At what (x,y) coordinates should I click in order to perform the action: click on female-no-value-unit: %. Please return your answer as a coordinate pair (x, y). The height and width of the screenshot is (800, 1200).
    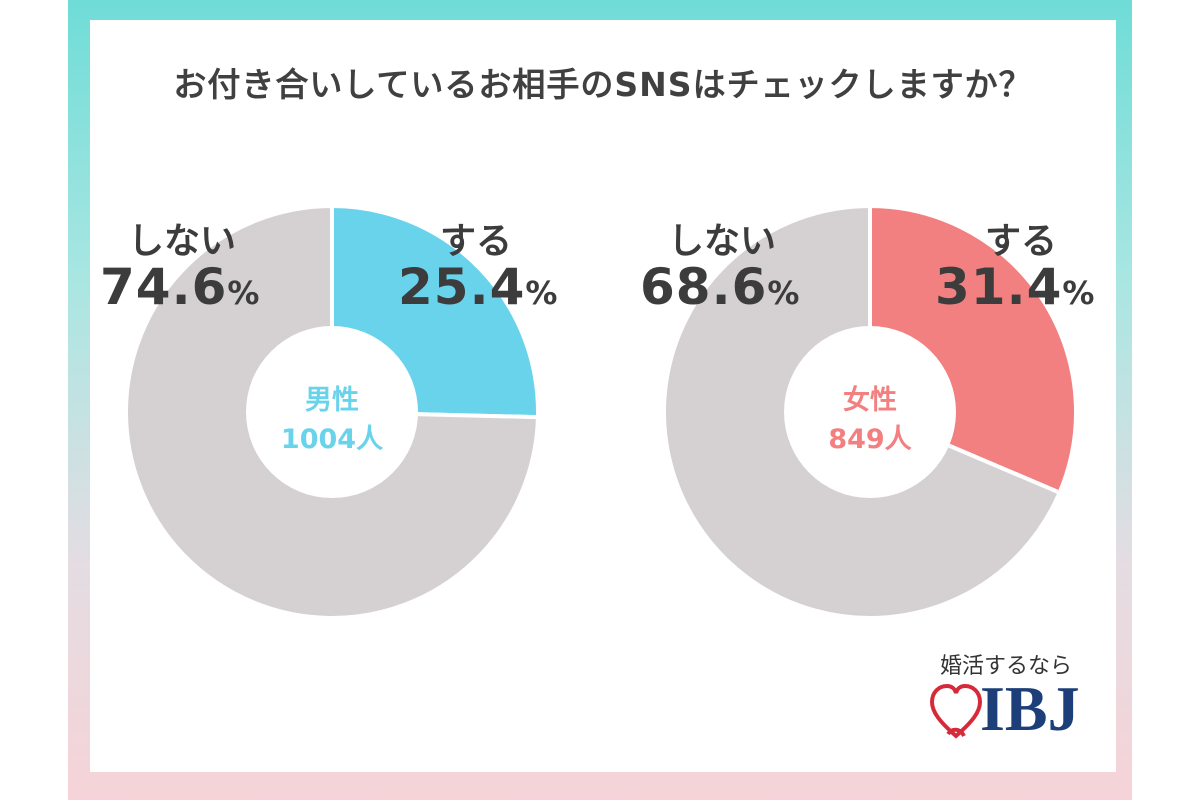
    Looking at the image, I should click on (784, 293).